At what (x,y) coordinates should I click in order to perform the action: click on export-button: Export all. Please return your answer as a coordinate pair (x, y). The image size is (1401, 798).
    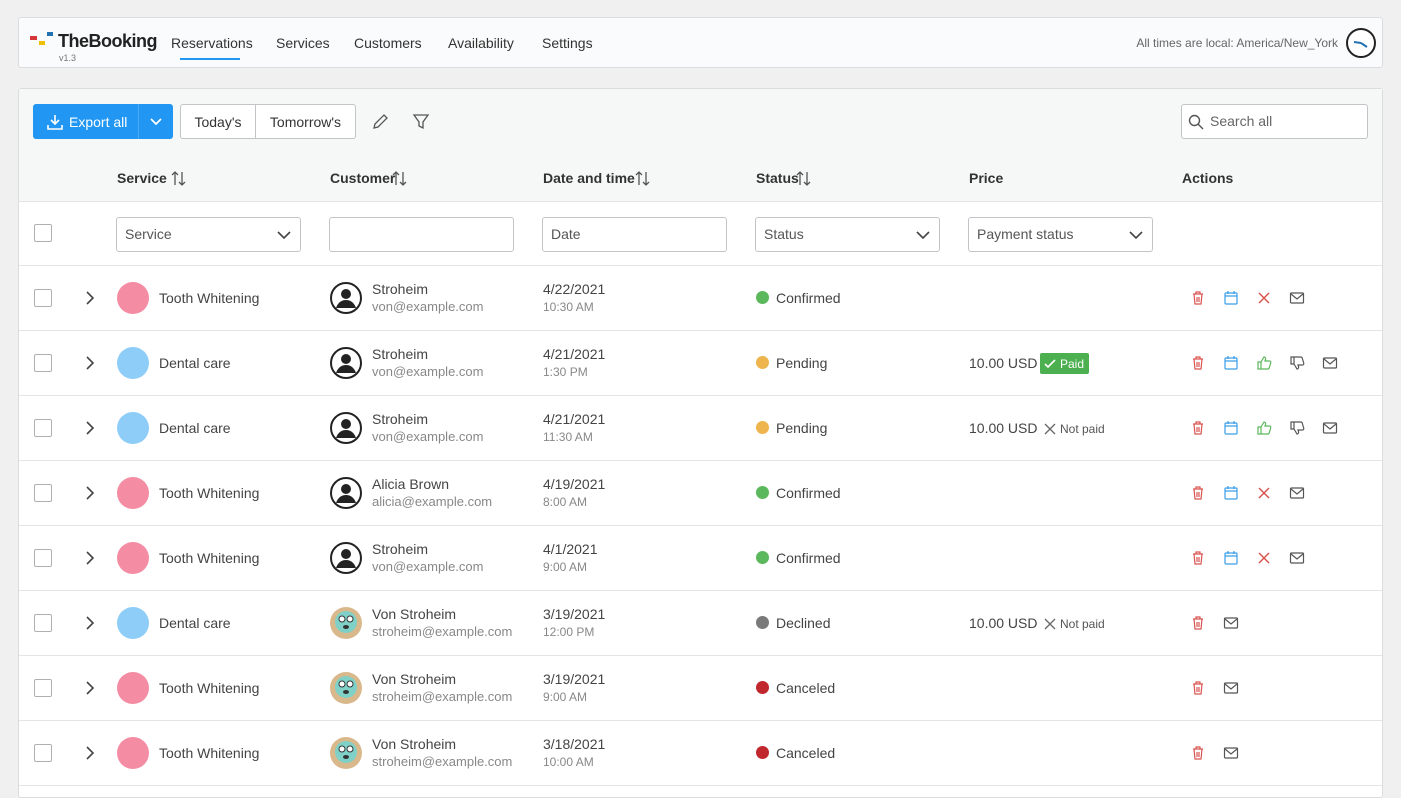
    Looking at the image, I should click on (103, 121).